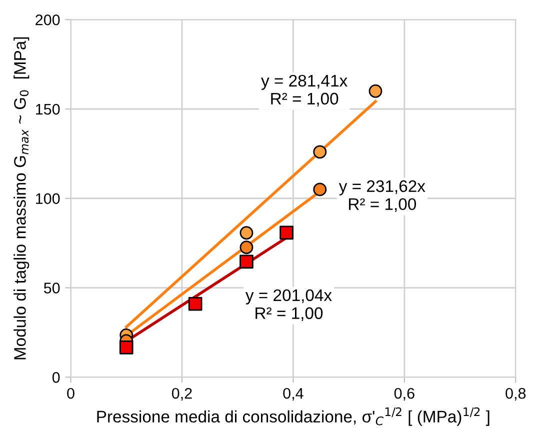  I want to click on annotation: y = 281,41x R² = 1,00, so click(304, 90).